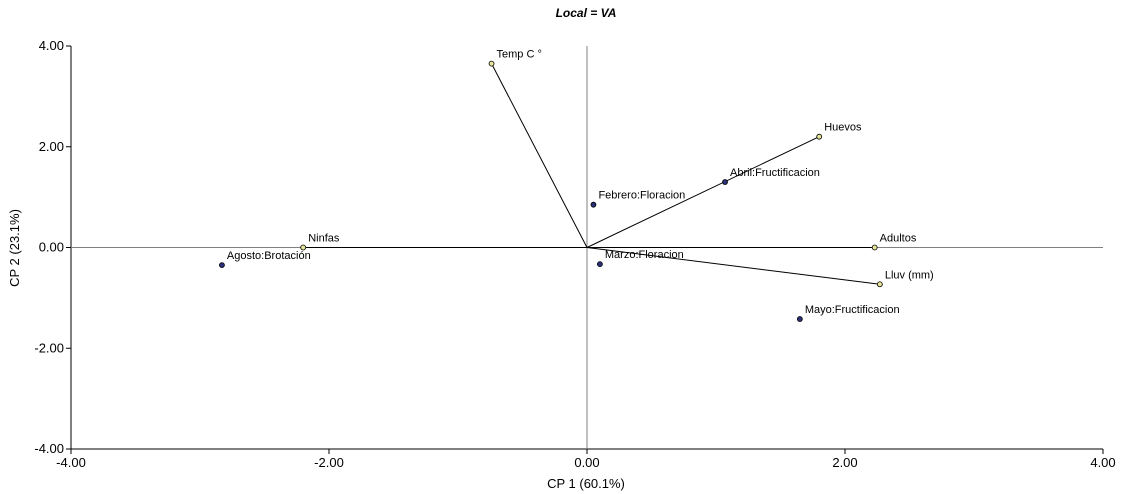  I want to click on observation-label: Agosto:Brotación, so click(269, 256).